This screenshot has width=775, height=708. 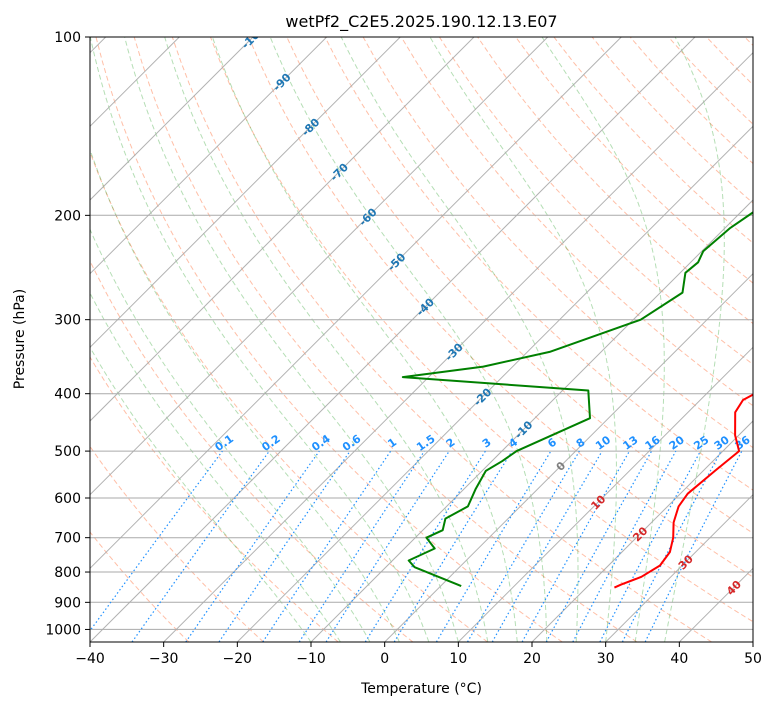 What do you see at coordinates (581, 443) in the screenshot?
I see `mixing-ratio-label: 8` at bounding box center [581, 443].